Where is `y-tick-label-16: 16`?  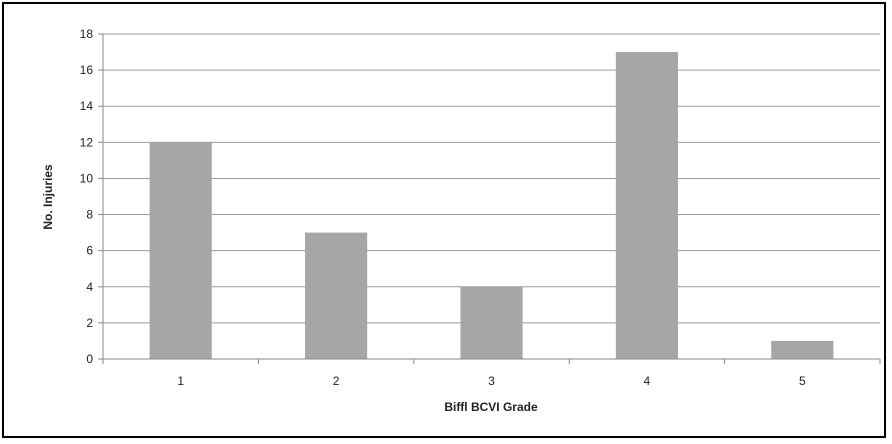 y-tick-label-16: 16 is located at coordinates (87, 70).